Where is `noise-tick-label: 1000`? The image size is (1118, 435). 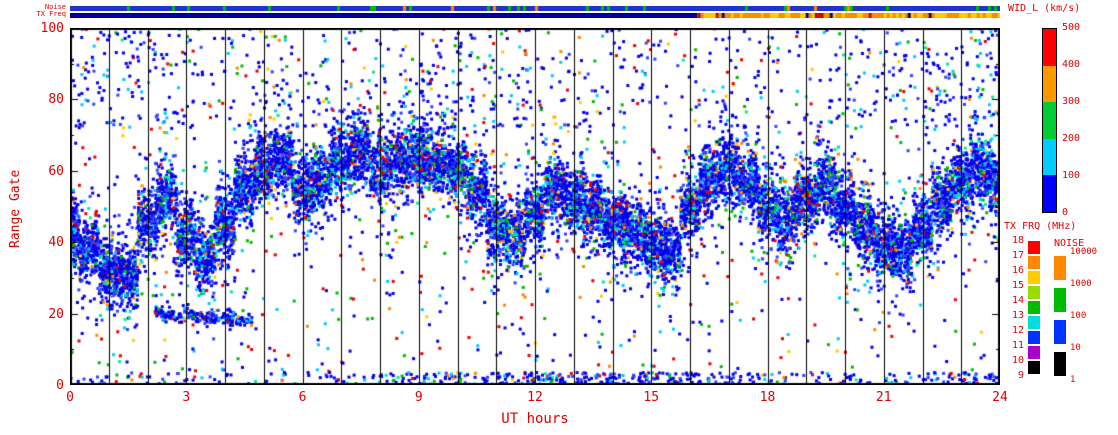 noise-tick-label: 1000 is located at coordinates (1081, 284).